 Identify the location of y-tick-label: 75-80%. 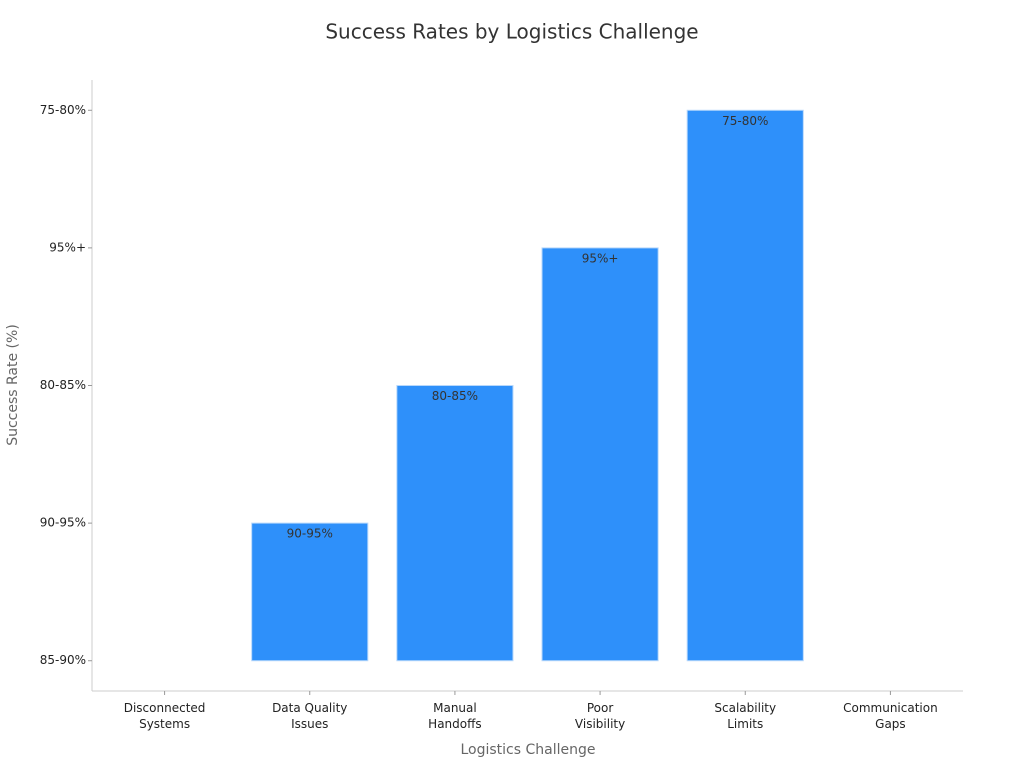
(63, 110).